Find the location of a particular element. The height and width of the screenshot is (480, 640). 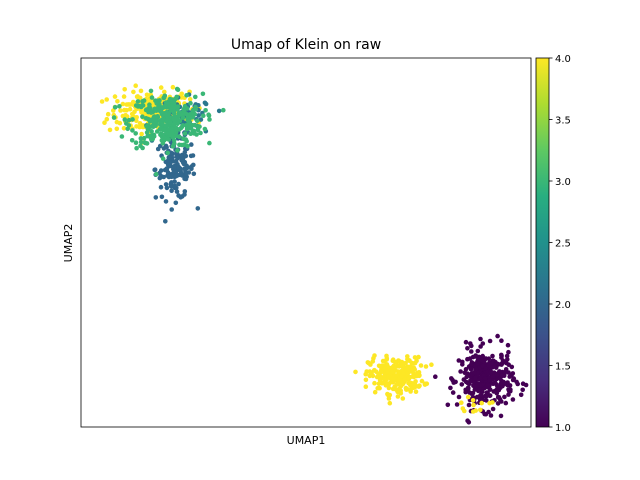

colorbar-tick-label: 2.0 is located at coordinates (563, 305).